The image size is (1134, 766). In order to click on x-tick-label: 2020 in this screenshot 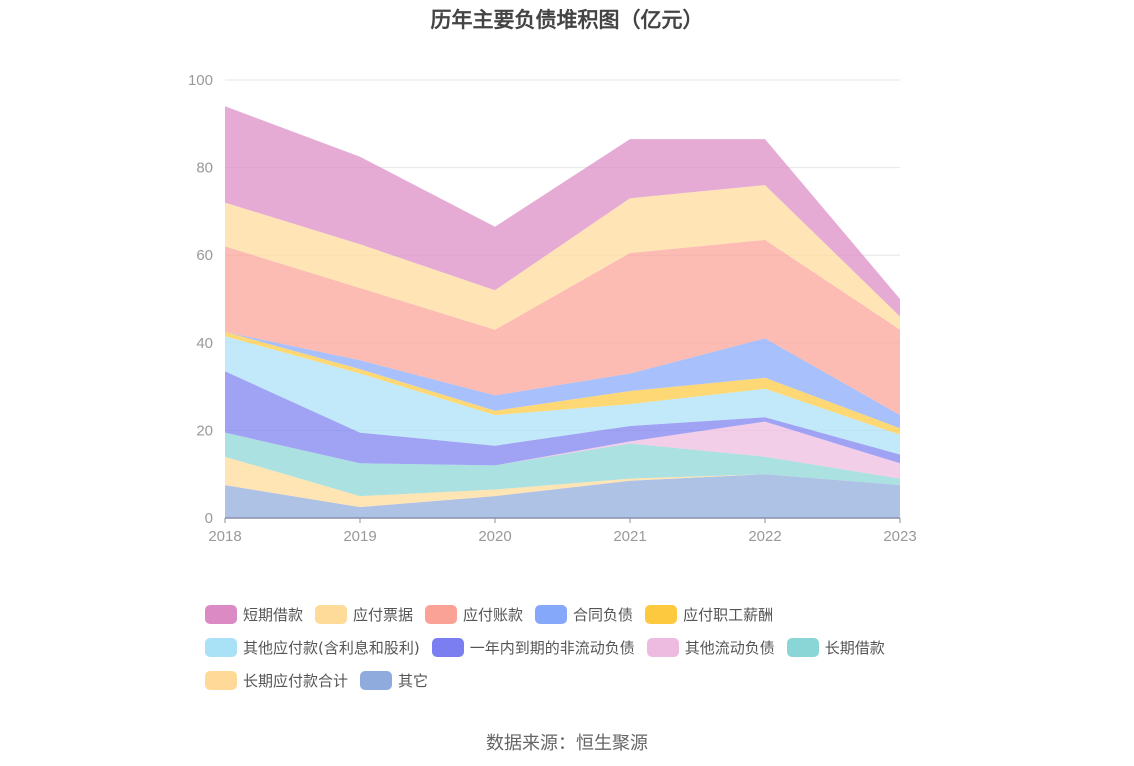, I will do `click(494, 536)`.